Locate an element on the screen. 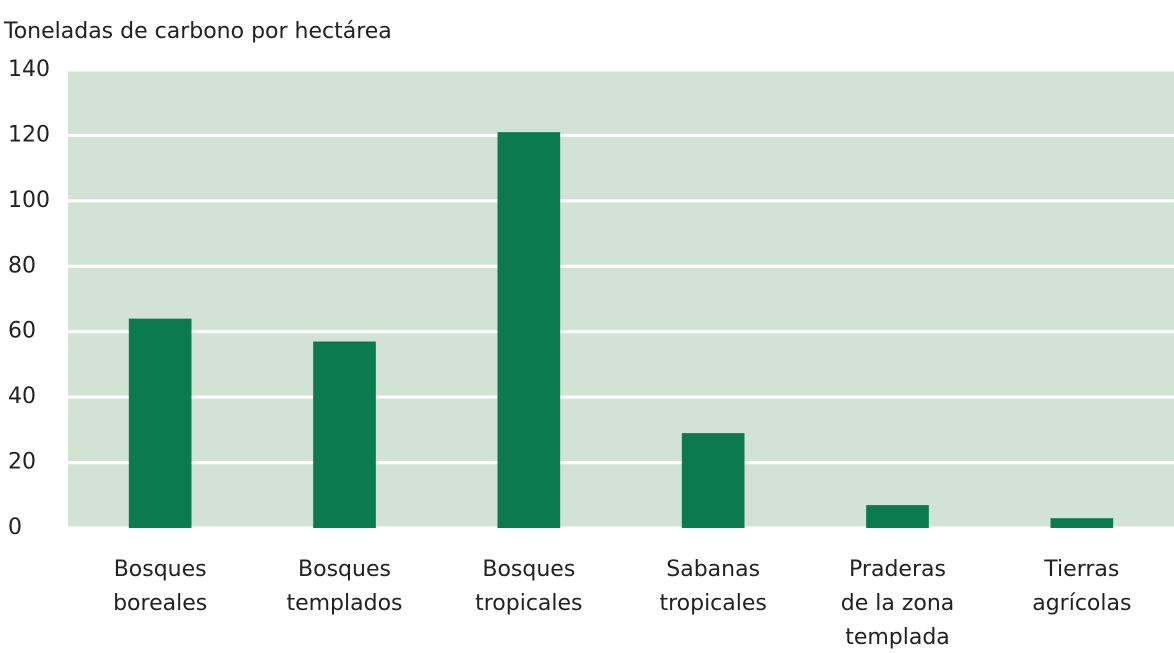  y-tick-label: 60 is located at coordinates (22, 331).